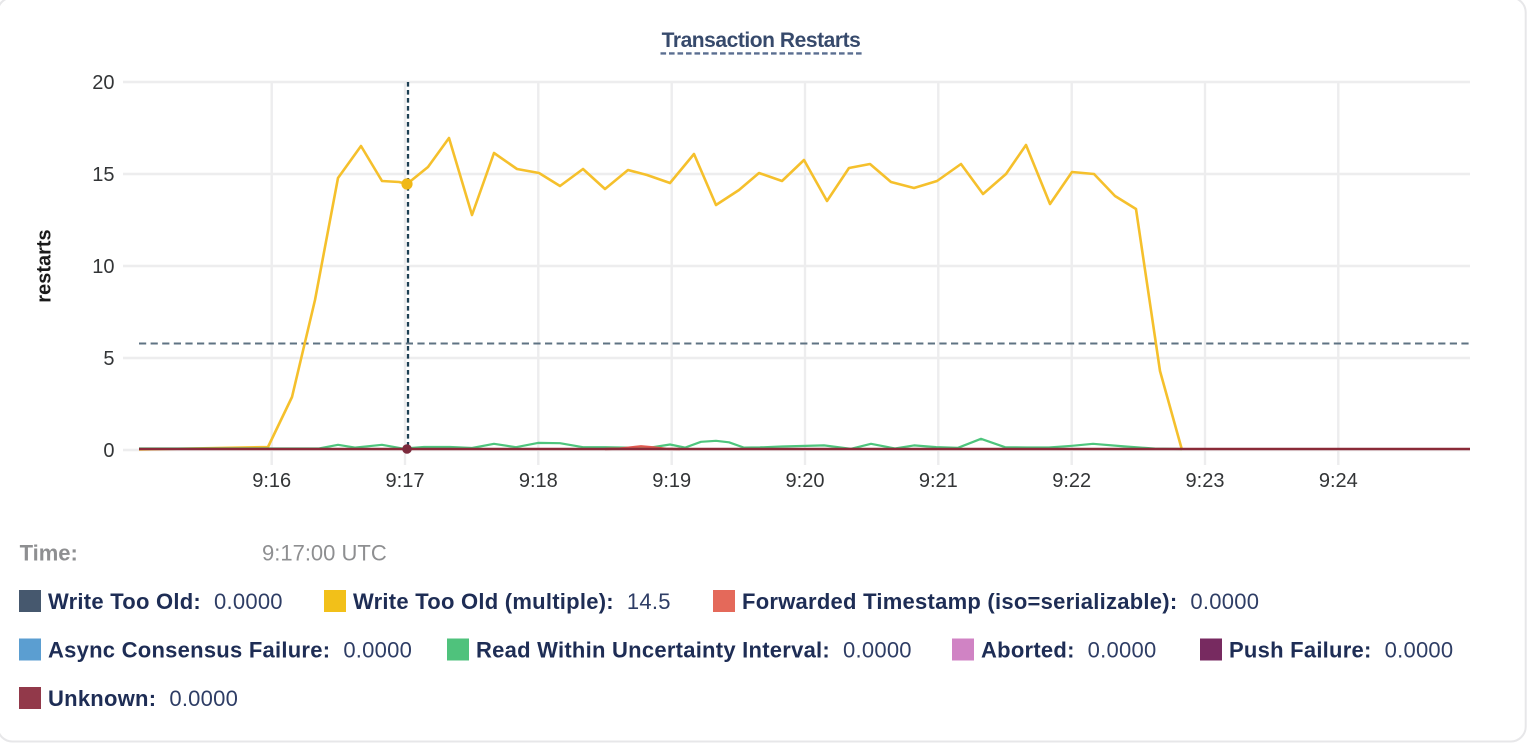 The image size is (1528, 744). Describe the element at coordinates (271, 481) in the screenshot. I see `svg-text: 9:16` at that location.